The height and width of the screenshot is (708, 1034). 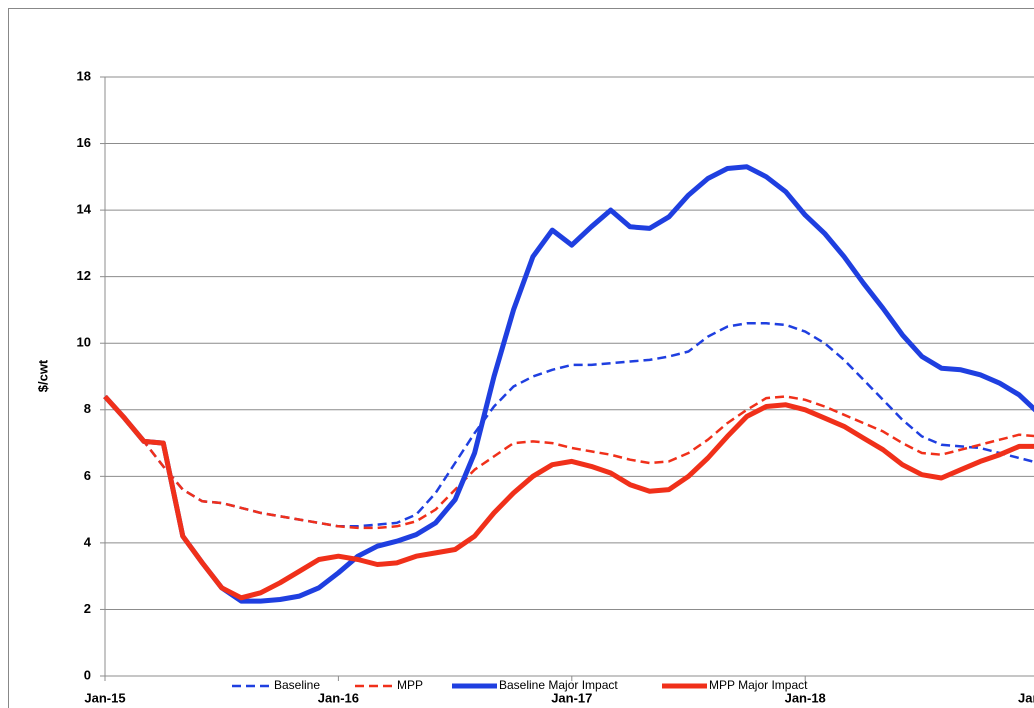 I want to click on x-tick-label: Jan-16, so click(x=338, y=697).